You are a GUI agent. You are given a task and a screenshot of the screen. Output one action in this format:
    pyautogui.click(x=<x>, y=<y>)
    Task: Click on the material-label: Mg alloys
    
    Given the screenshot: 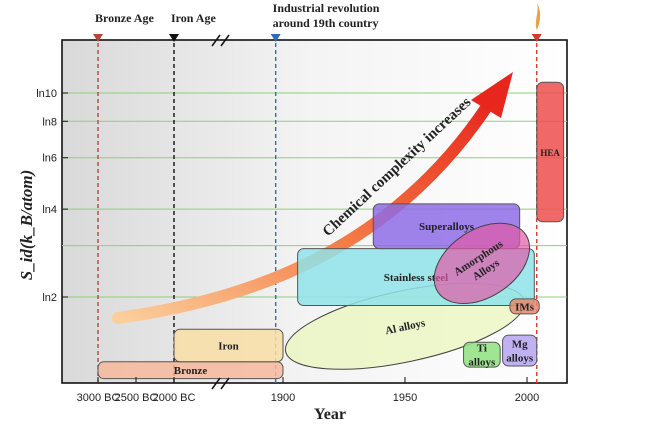 What is the action you would take?
    pyautogui.click(x=520, y=352)
    